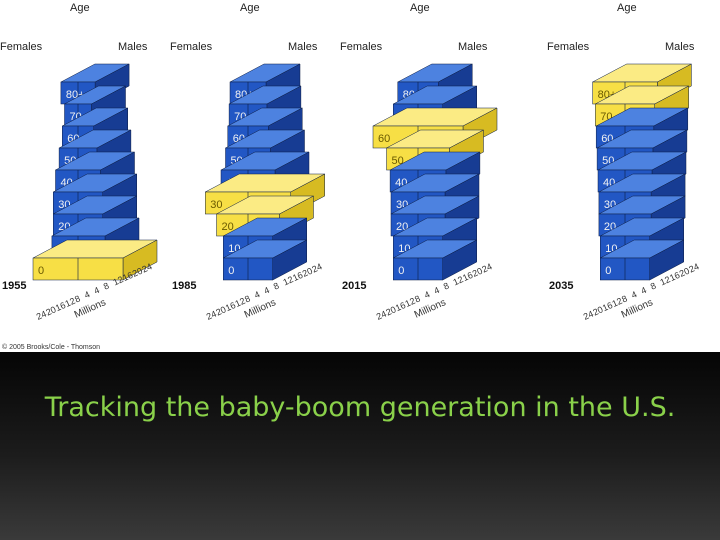 This screenshot has height=540, width=720. I want to click on age-group-label: 60, so click(384, 139).